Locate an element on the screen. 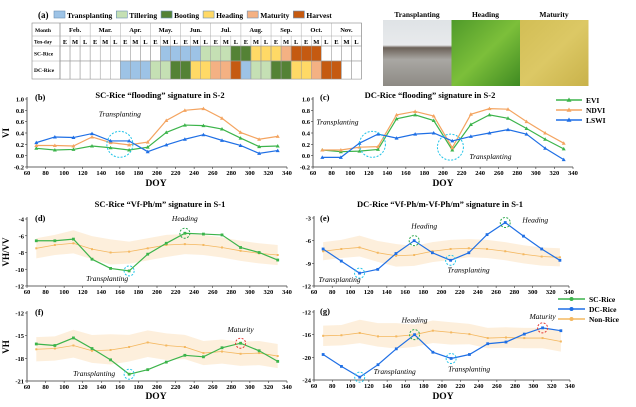 This screenshot has width=636, height=407. y-tick-label: -3 is located at coordinates (309, 219).